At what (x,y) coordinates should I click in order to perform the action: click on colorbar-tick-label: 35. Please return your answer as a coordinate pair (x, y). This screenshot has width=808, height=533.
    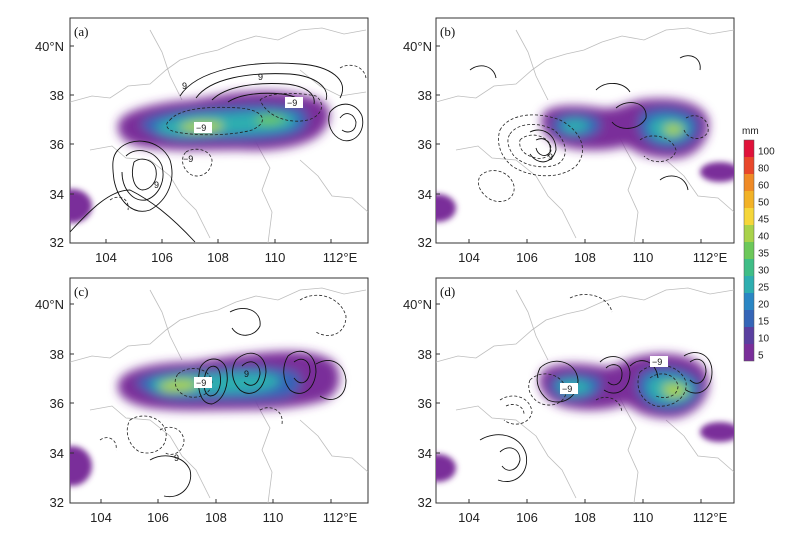
    Looking at the image, I should click on (764, 254).